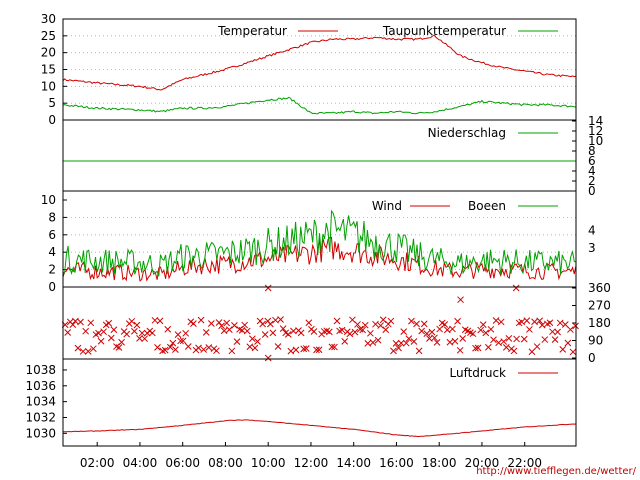  I want to click on wind-legend-label: Wind, so click(387, 206).